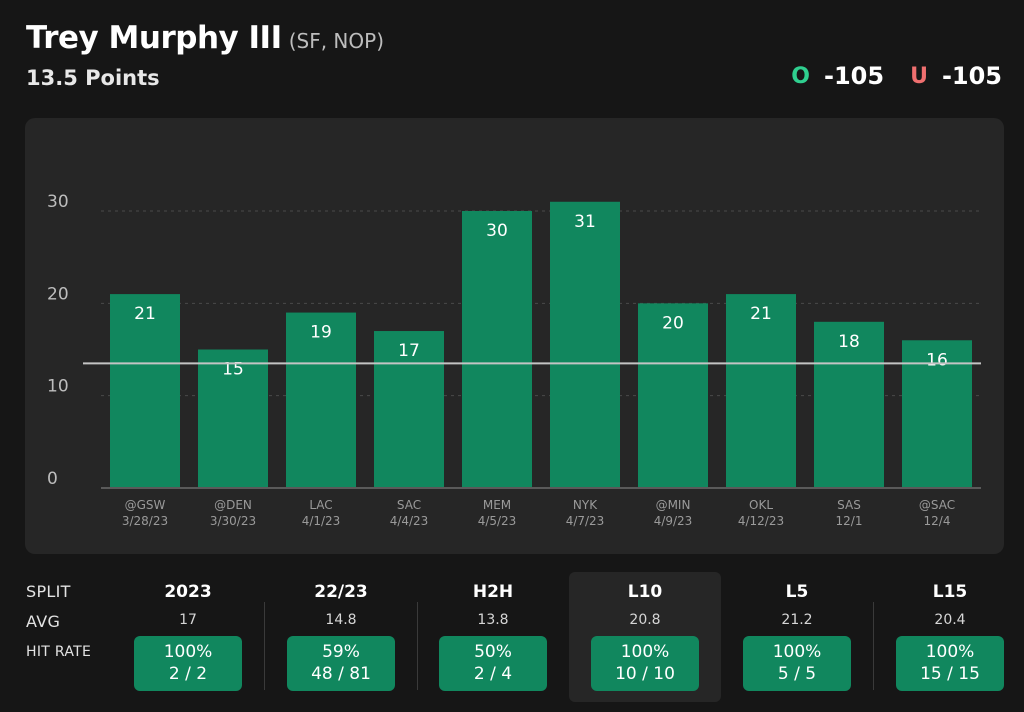 This screenshot has height=712, width=1024. What do you see at coordinates (673, 323) in the screenshot?
I see `bar-value-label: 20` at bounding box center [673, 323].